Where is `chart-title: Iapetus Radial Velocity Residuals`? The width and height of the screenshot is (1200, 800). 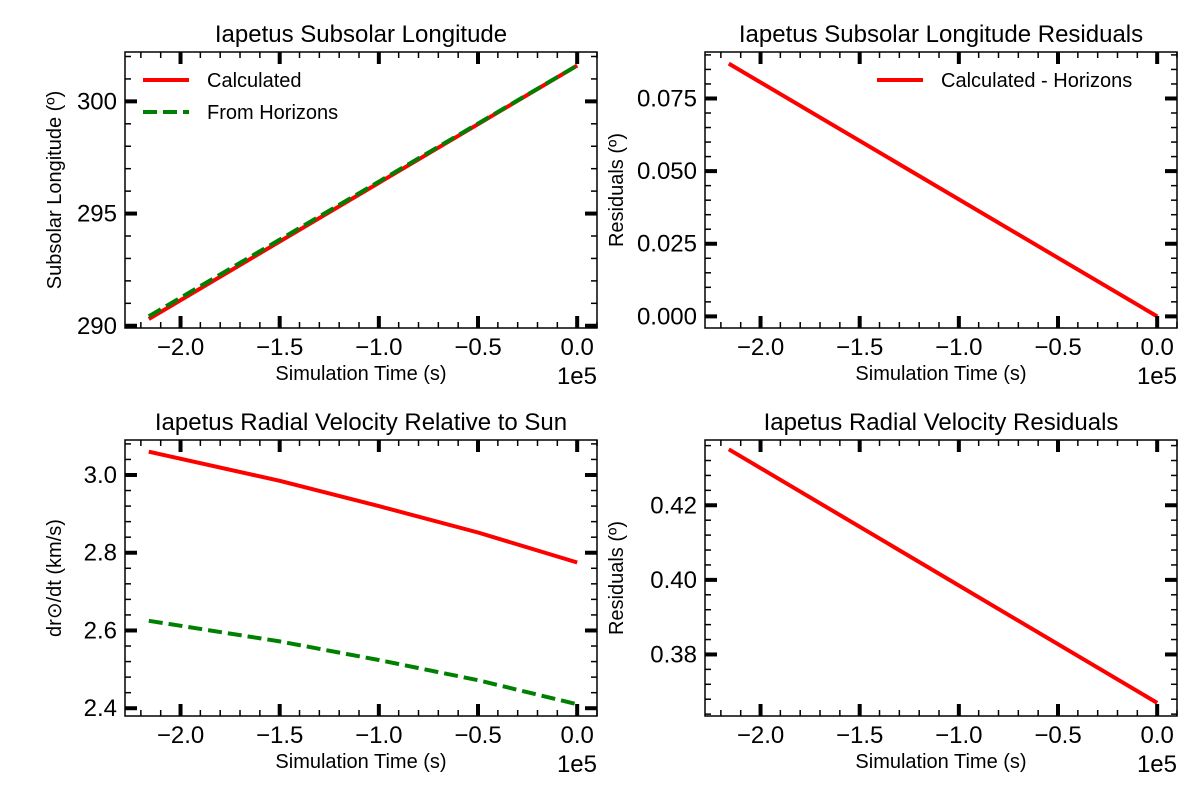 chart-title: Iapetus Radial Velocity Residuals is located at coordinates (941, 422).